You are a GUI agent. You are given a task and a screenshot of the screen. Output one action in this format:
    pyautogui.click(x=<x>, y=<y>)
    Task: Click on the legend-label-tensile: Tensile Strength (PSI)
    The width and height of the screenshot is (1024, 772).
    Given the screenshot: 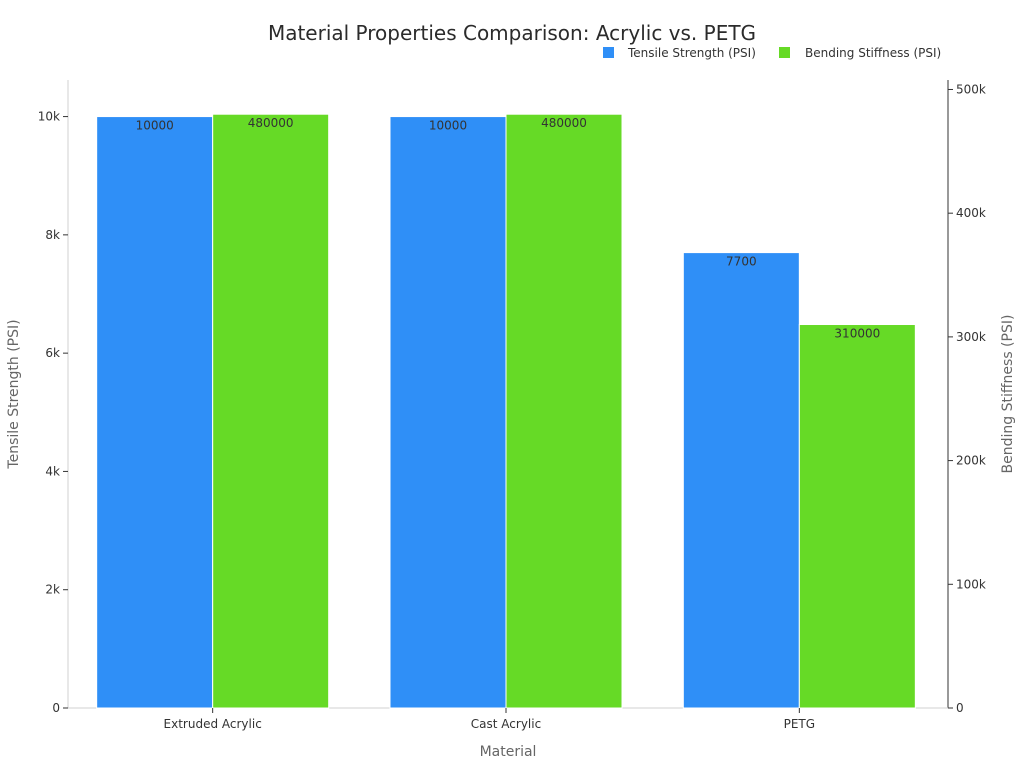 What is the action you would take?
    pyautogui.click(x=691, y=53)
    